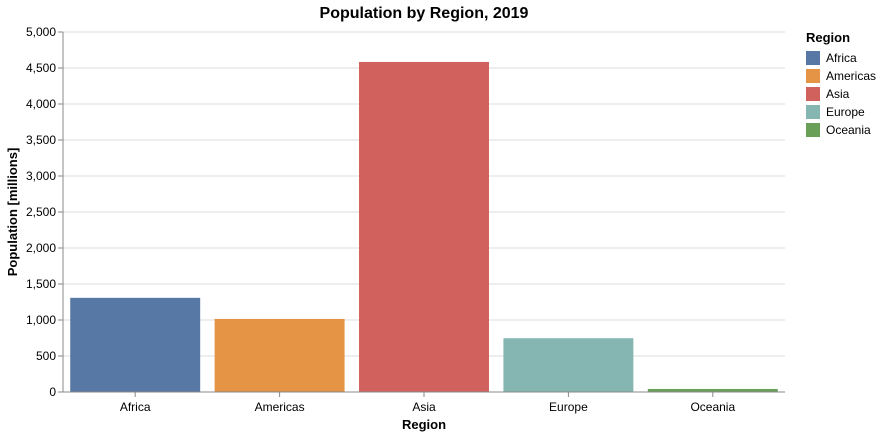 This screenshot has width=880, height=441. I want to click on legend-label-americas: Americas, so click(851, 76).